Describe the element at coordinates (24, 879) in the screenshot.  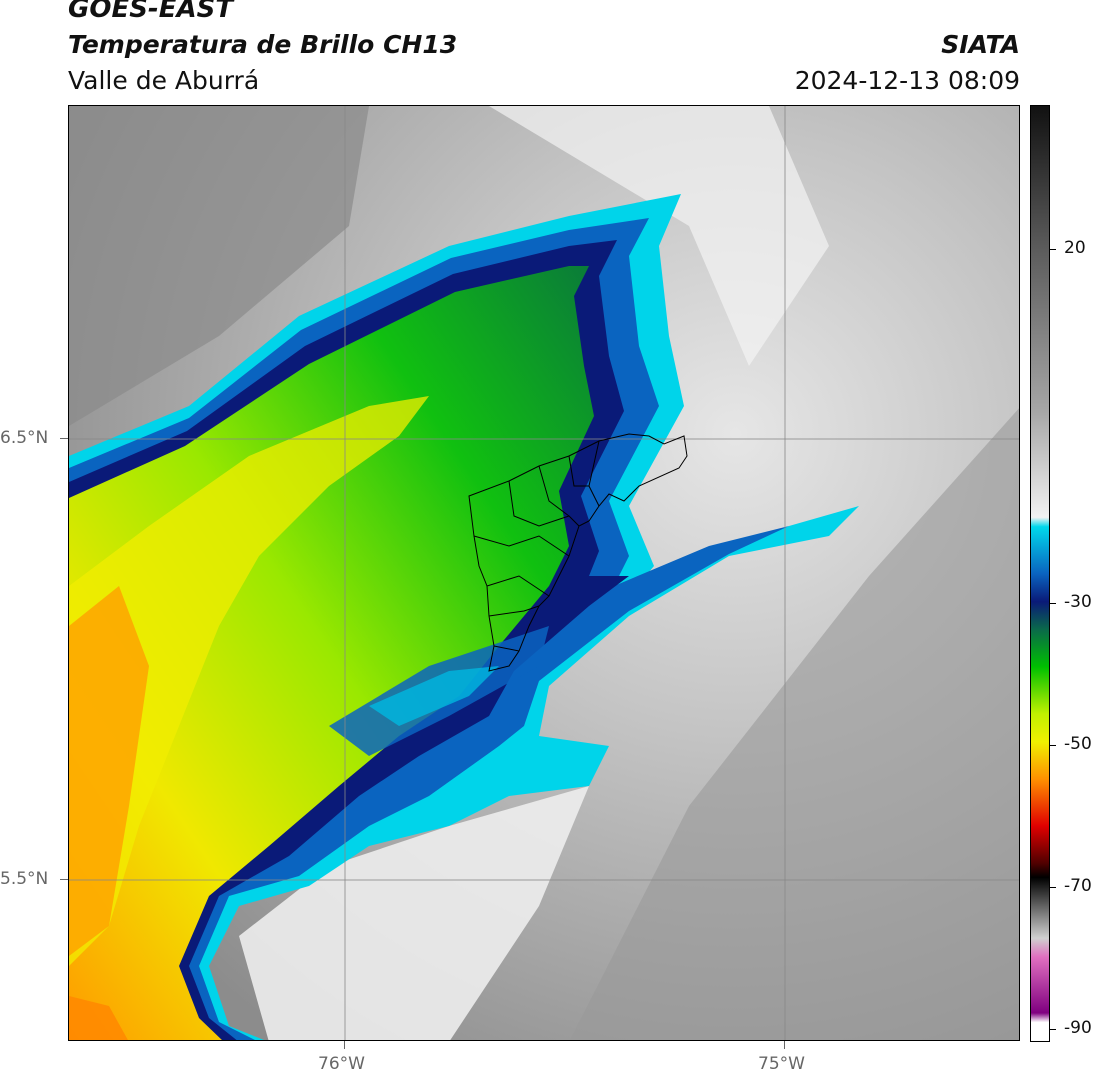
I see `latitude-label: 5.5°N` at that location.